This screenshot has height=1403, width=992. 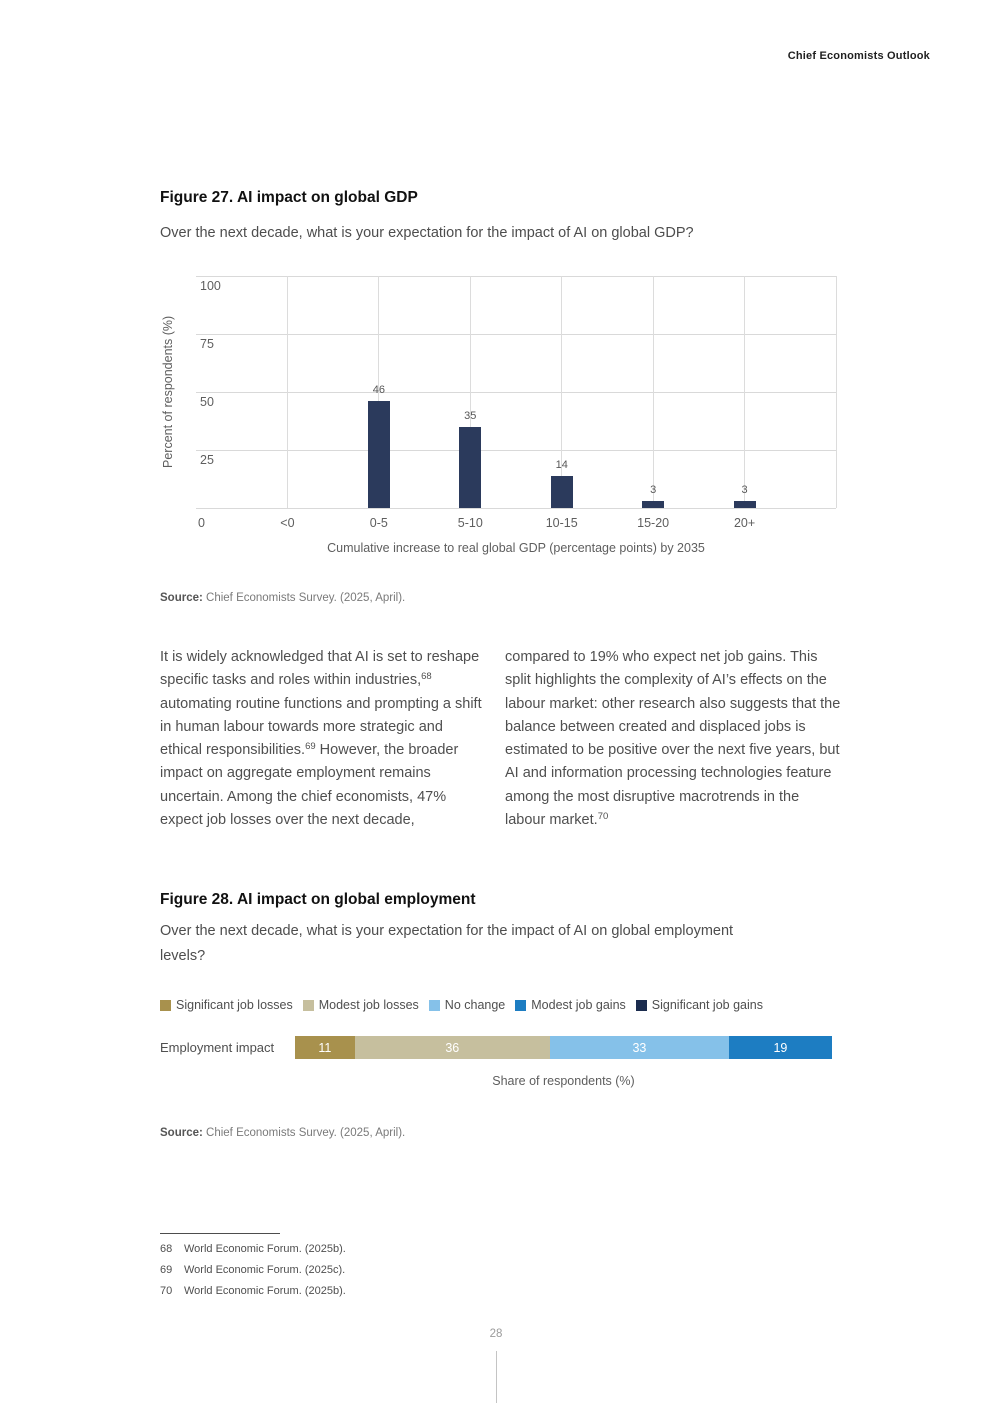 I want to click on legend-item: Modest job losses, so click(x=360, y=1005).